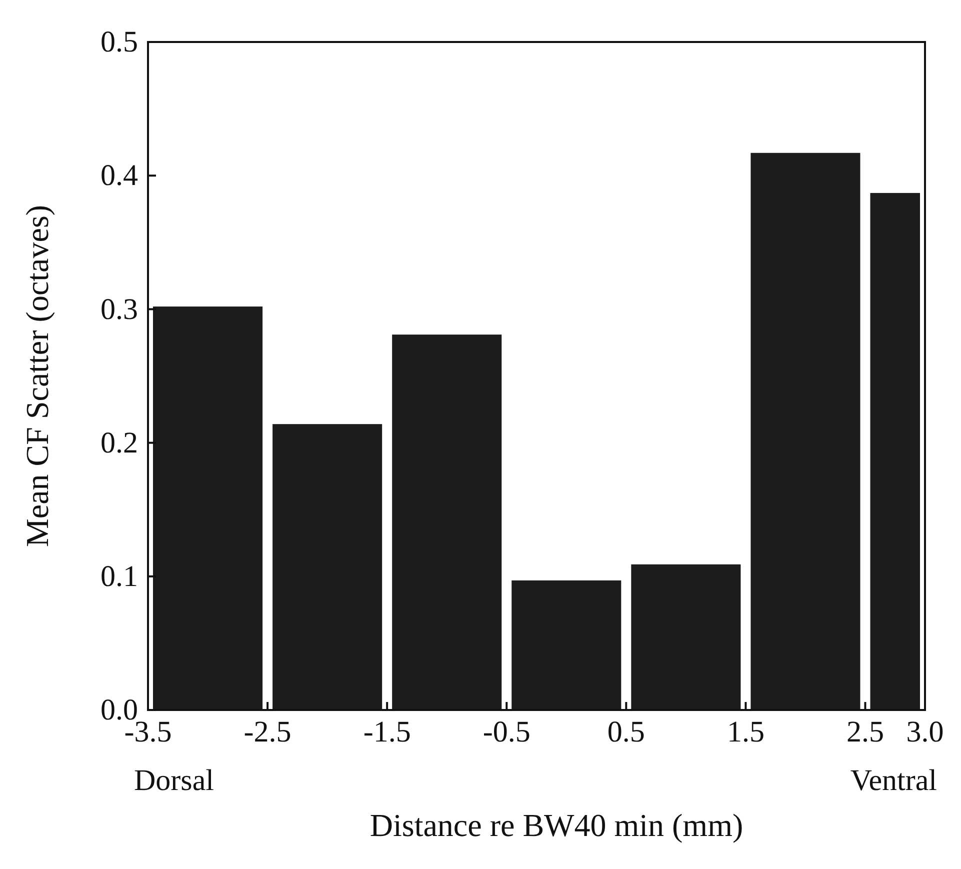 The width and height of the screenshot is (961, 869). Describe the element at coordinates (745, 731) in the screenshot. I see `x-tick-label: 1.5` at that location.